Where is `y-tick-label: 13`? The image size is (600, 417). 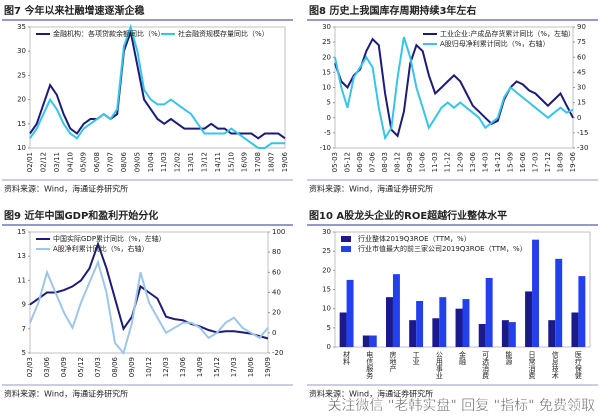 y-tick-label: 13 is located at coordinates (21, 256).